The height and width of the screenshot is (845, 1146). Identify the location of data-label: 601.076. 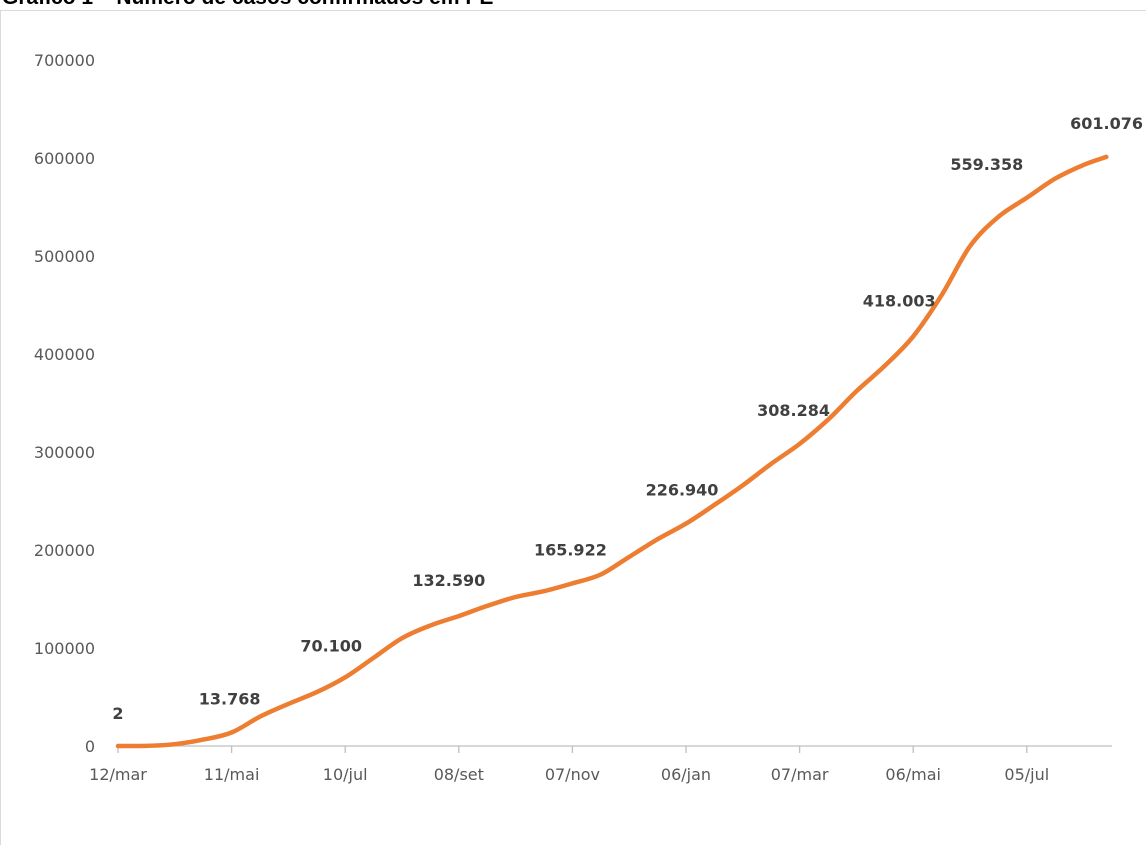
(1106, 123).